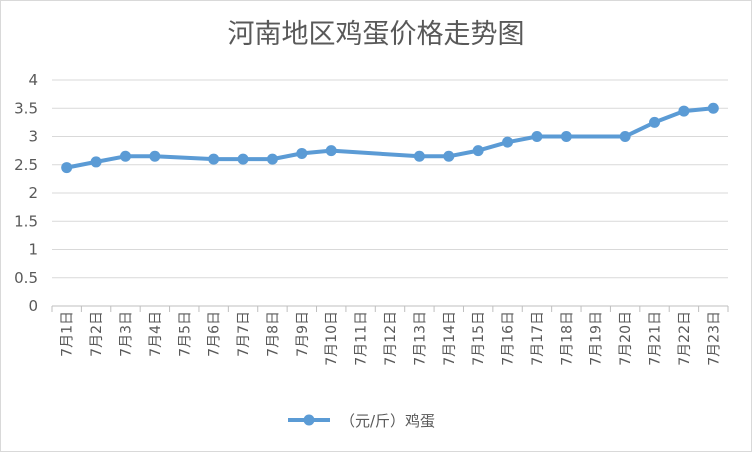 The width and height of the screenshot is (752, 452). Describe the element at coordinates (450, 338) in the screenshot. I see `x-tick-label: 7月14日` at that location.